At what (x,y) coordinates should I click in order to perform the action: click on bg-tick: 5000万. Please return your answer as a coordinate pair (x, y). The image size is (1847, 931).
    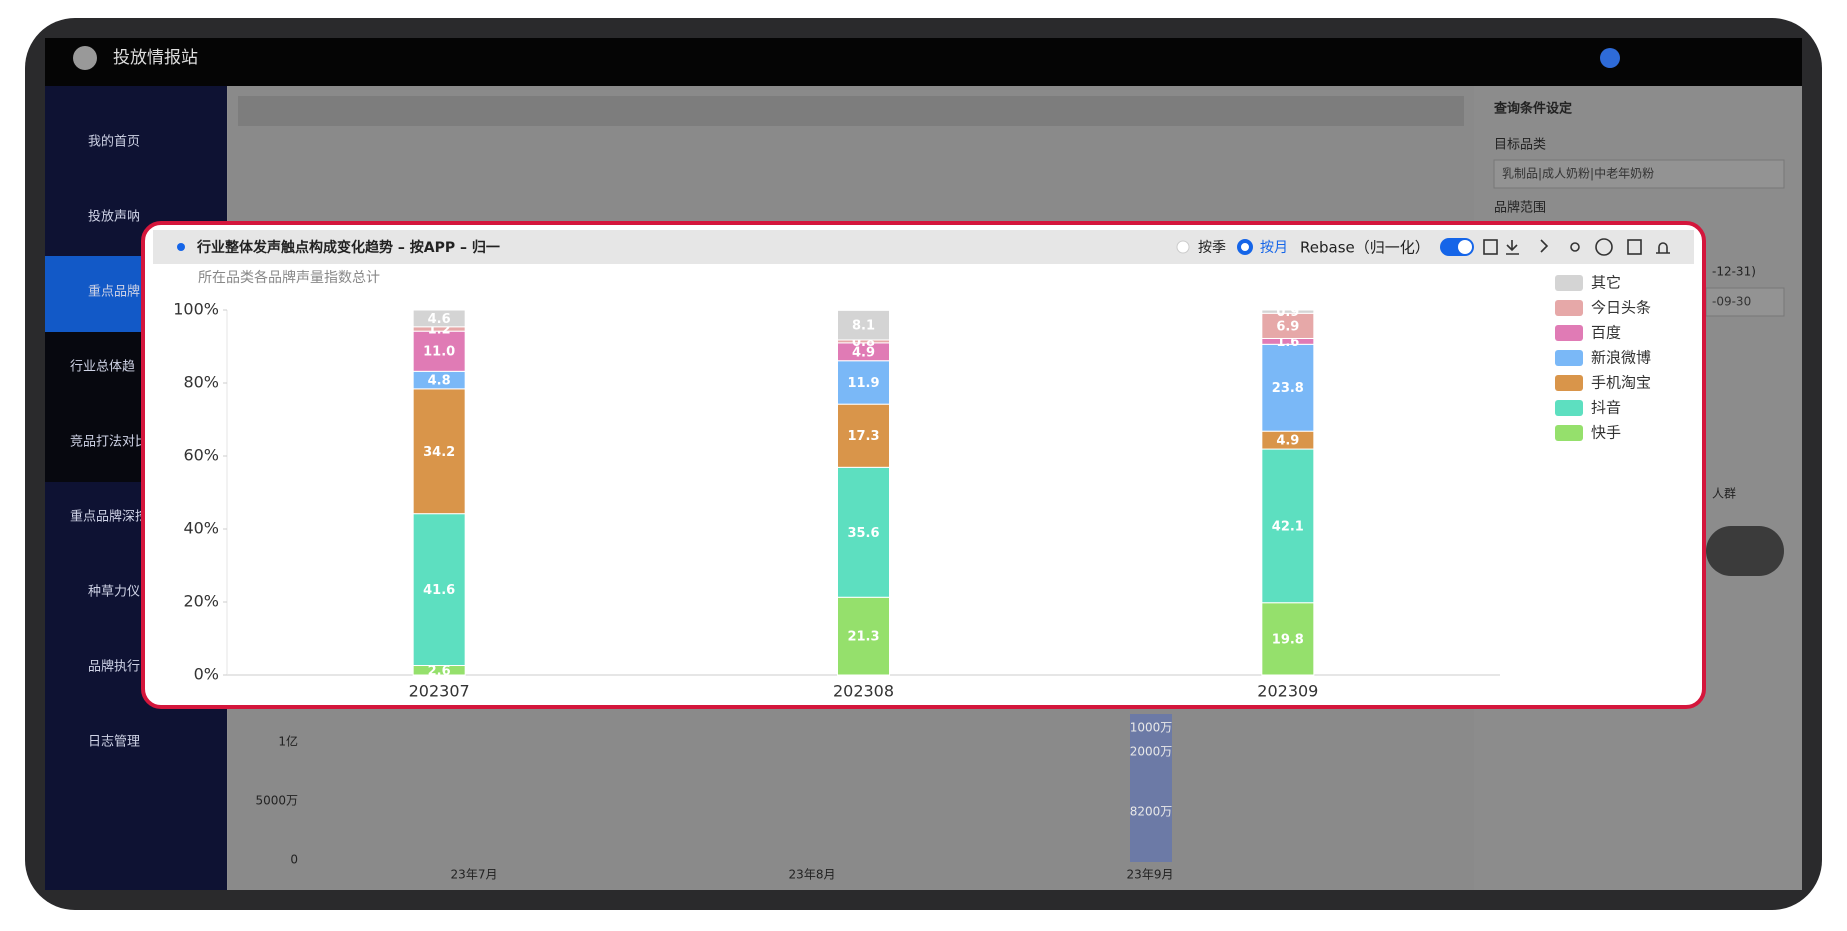
    Looking at the image, I should click on (276, 801).